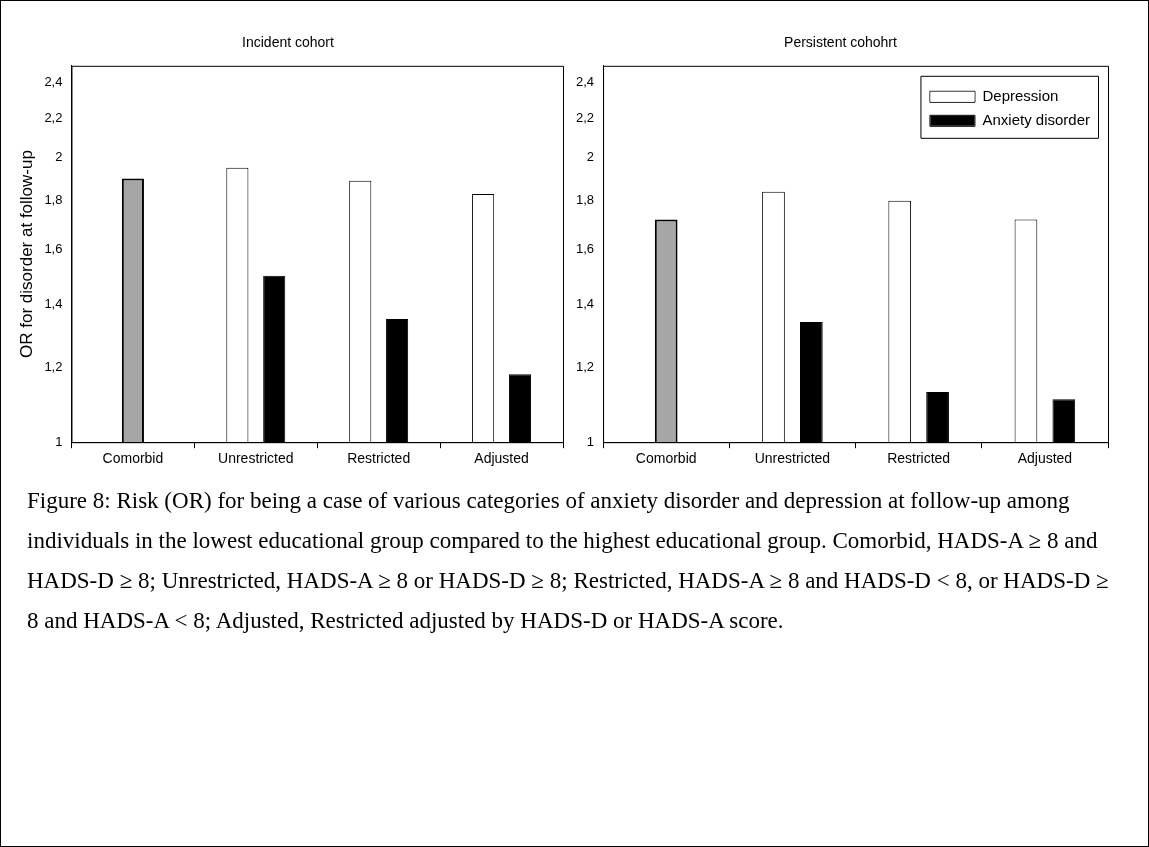 The width and height of the screenshot is (1149, 847). What do you see at coordinates (288, 42) in the screenshot?
I see `chart-title: Incident cohort` at bounding box center [288, 42].